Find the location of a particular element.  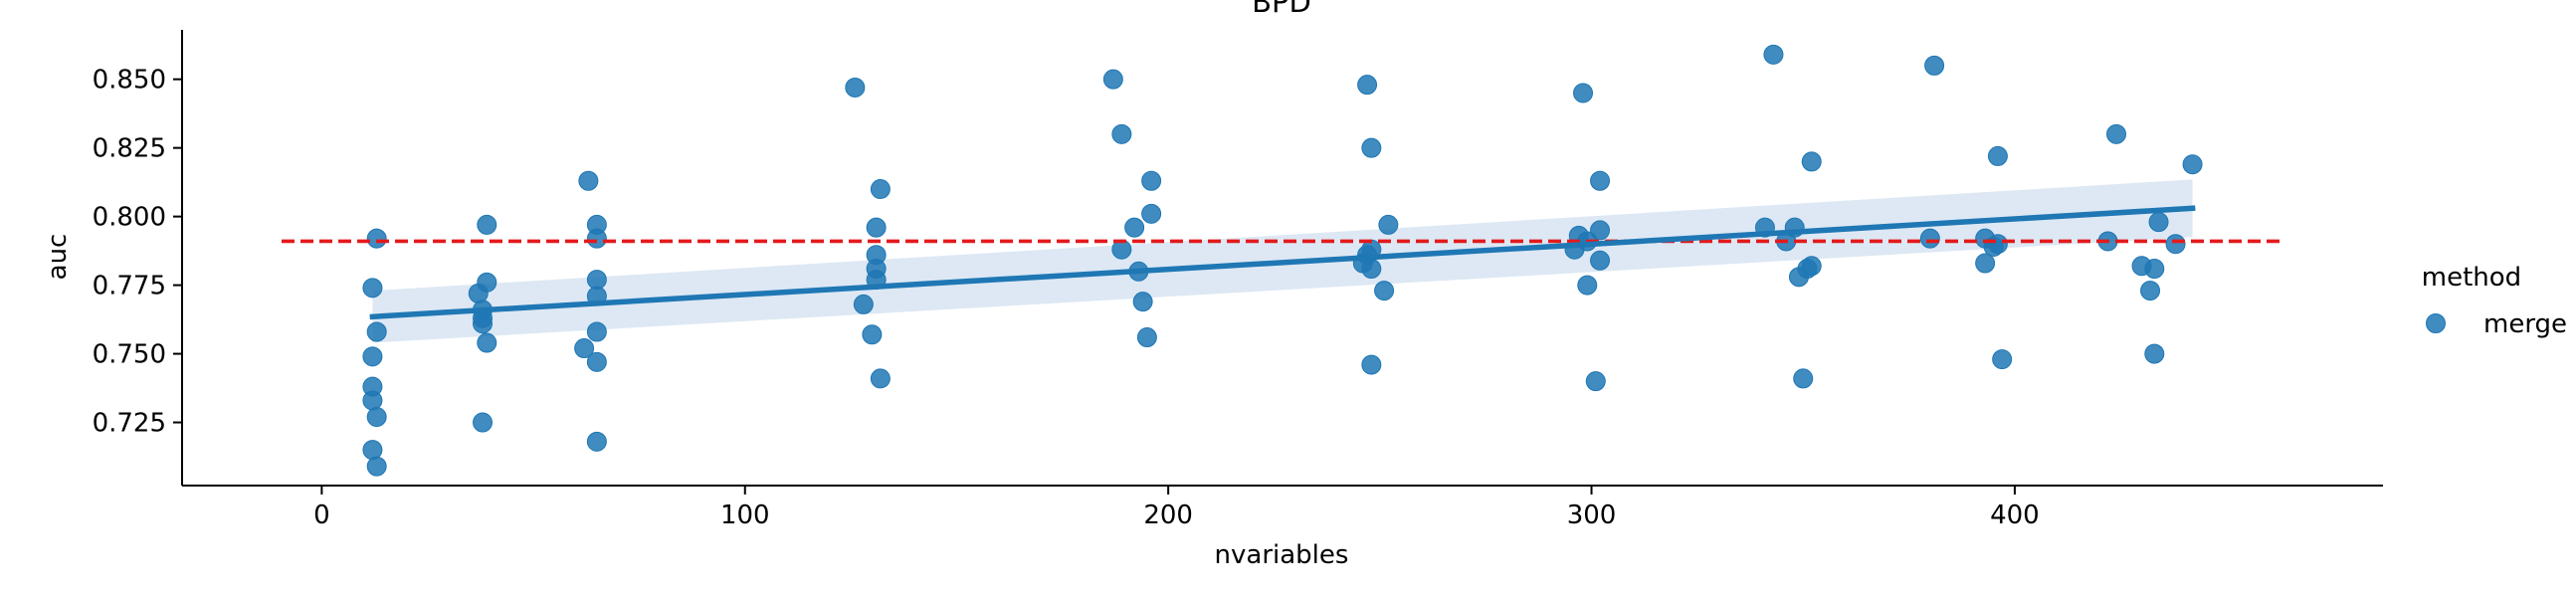

x-tick-label: 100 is located at coordinates (745, 515).